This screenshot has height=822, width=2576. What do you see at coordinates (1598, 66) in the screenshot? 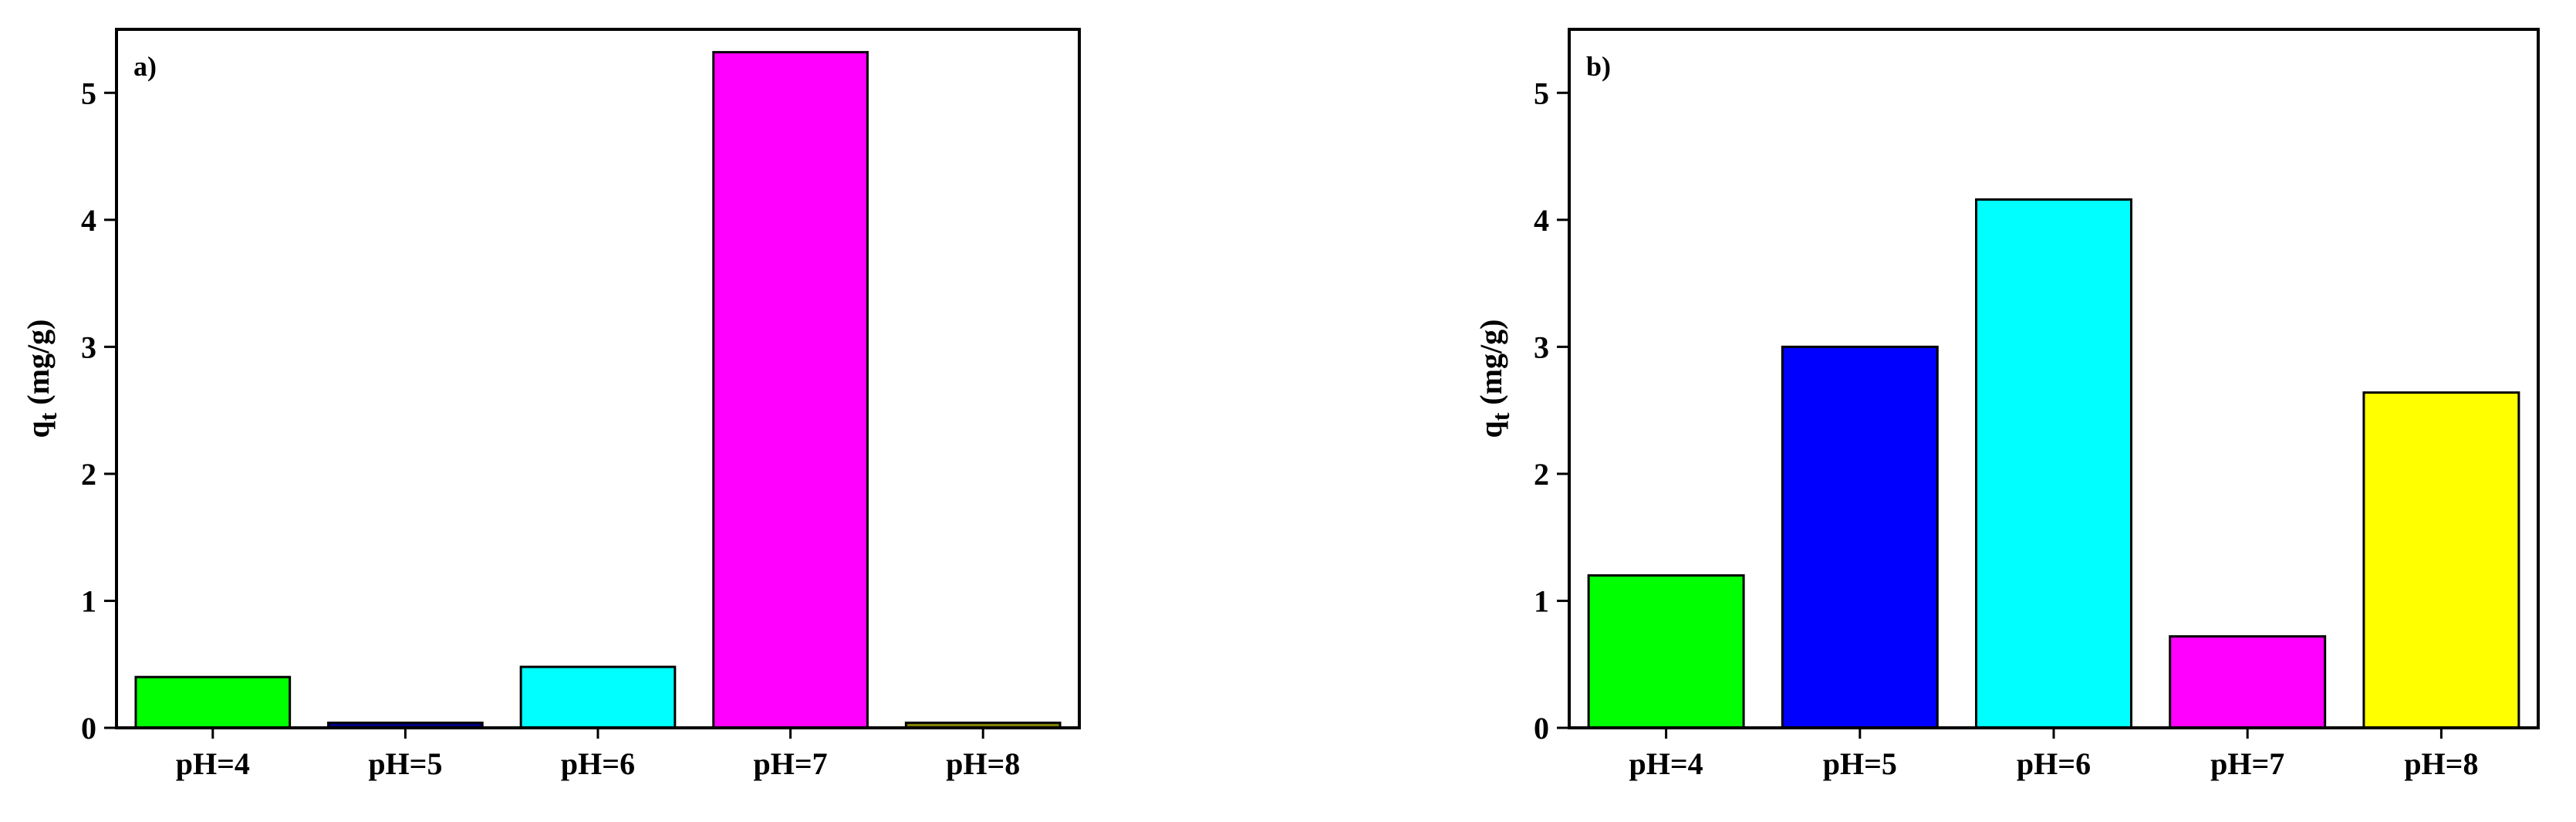
I see `panel-label: b)` at bounding box center [1598, 66].